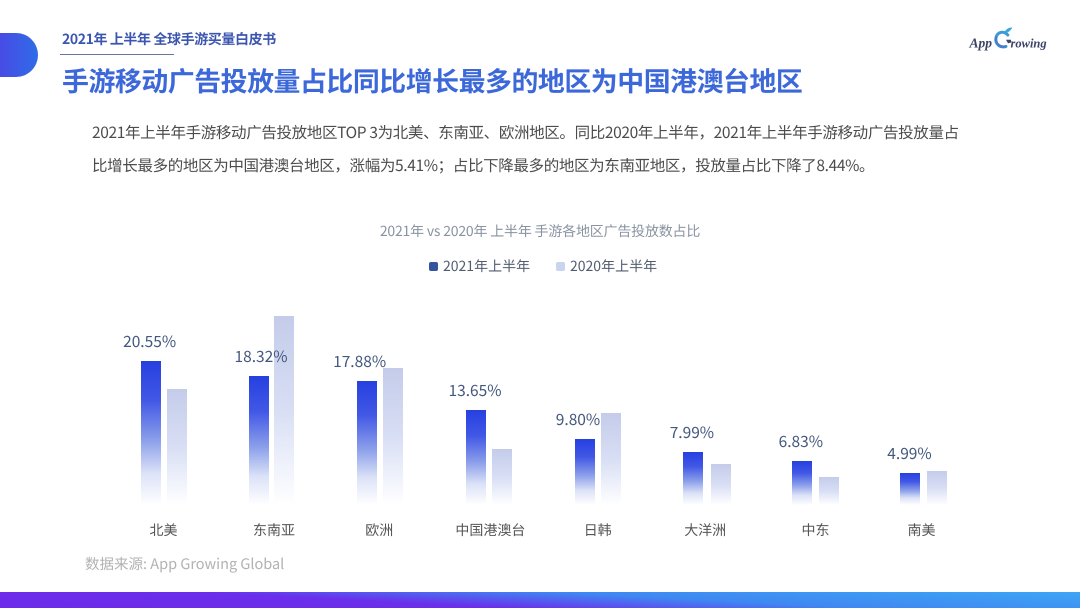  Describe the element at coordinates (1029, 44) in the screenshot. I see `svg-text: rowing` at that location.